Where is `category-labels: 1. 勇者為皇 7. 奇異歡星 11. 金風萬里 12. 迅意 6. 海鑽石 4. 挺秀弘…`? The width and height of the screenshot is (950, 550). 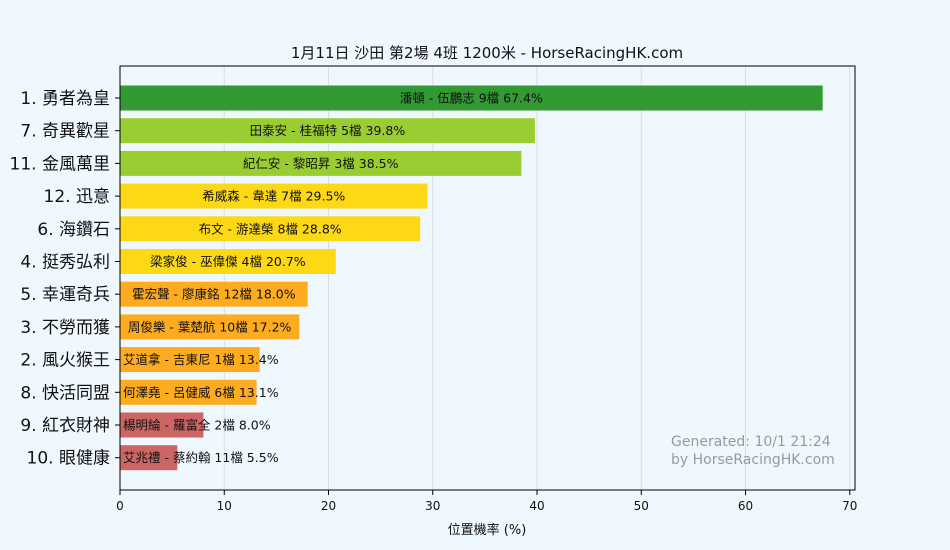
category-labels: 1. 勇者為皇 7. 奇異歡星 11. 金風萬里 12. 迅意 6. 海鑽石 4. 挺秀弘… is located at coordinates (65, 279).